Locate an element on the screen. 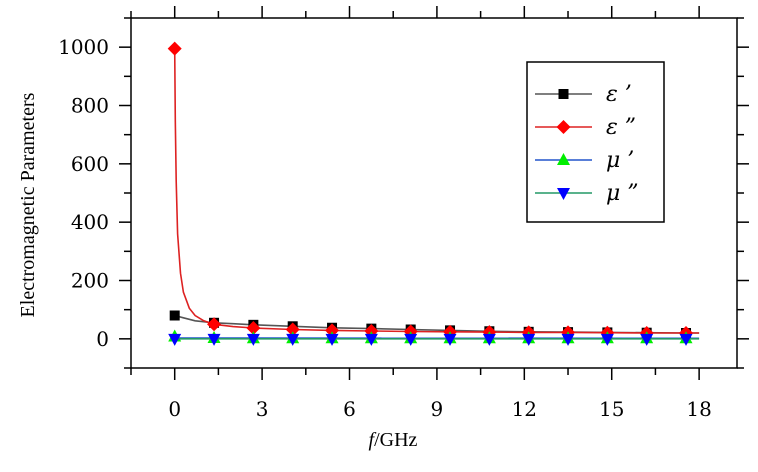  x-tick-label: 15 is located at coordinates (611, 409).